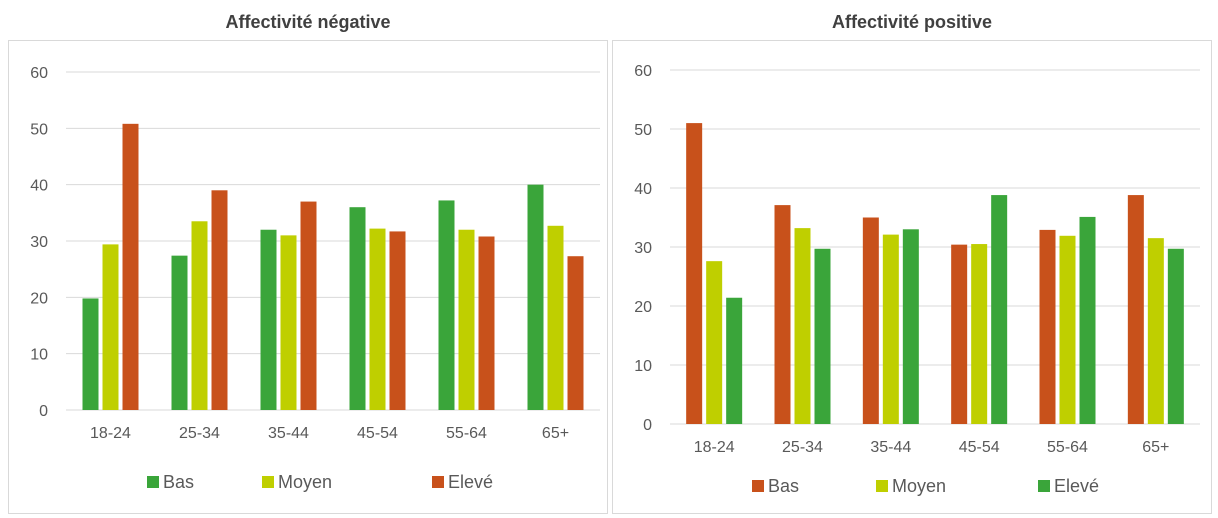  Describe the element at coordinates (782, 314) in the screenshot. I see `bar-positive-25-34-Bas` at that location.